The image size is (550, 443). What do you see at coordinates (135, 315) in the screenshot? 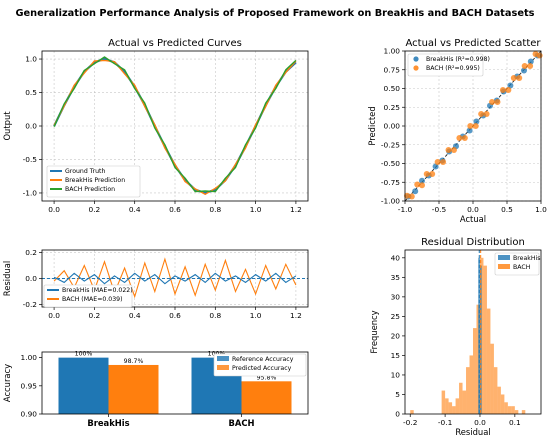
I see `residuals-xtick-label: 0.4` at bounding box center [135, 315].